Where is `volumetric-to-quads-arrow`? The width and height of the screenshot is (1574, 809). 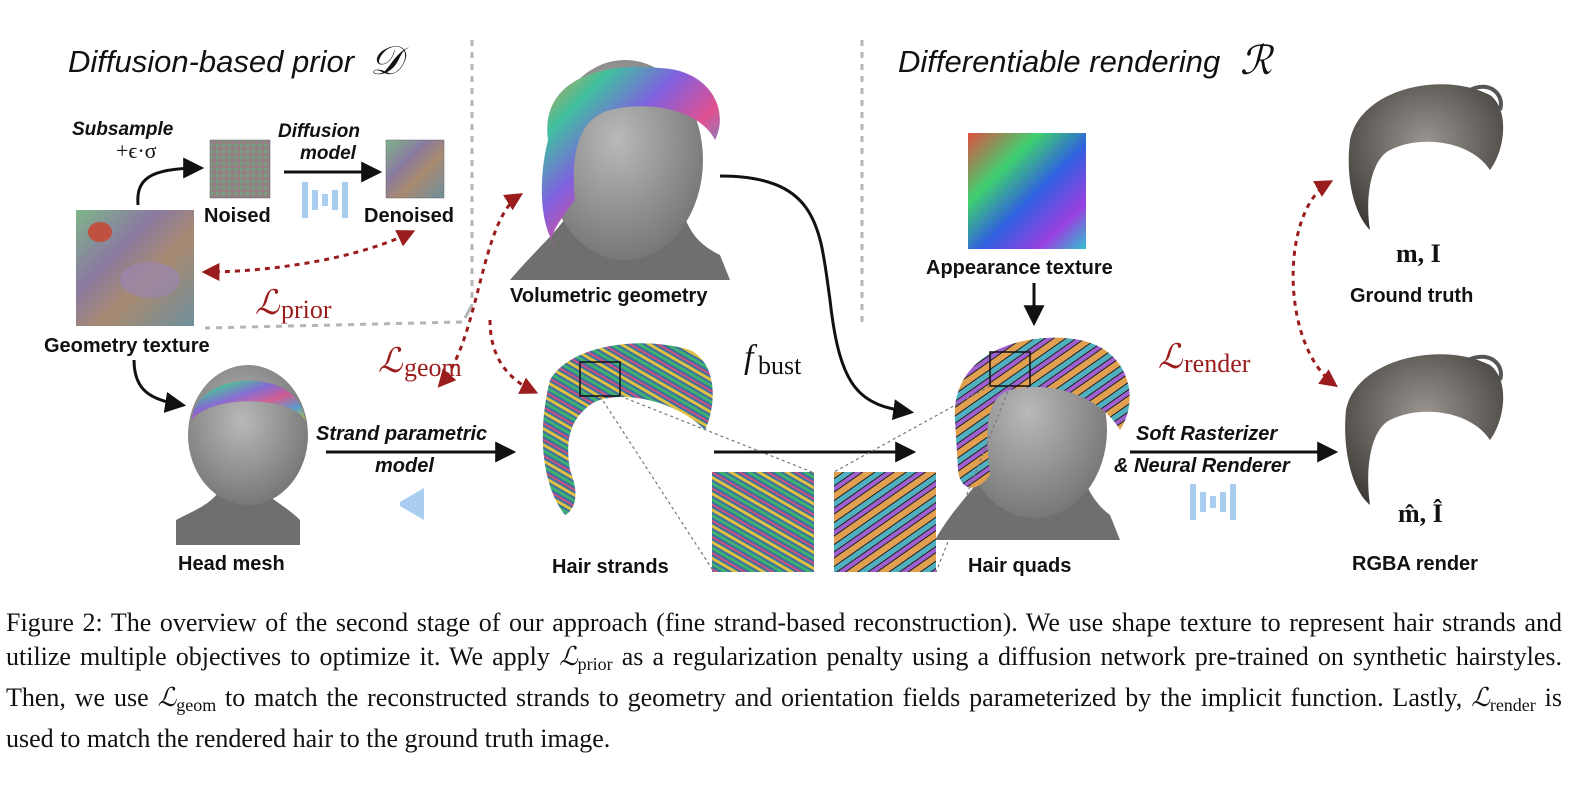
volumetric-to-quads-arrow is located at coordinates (817, 297).